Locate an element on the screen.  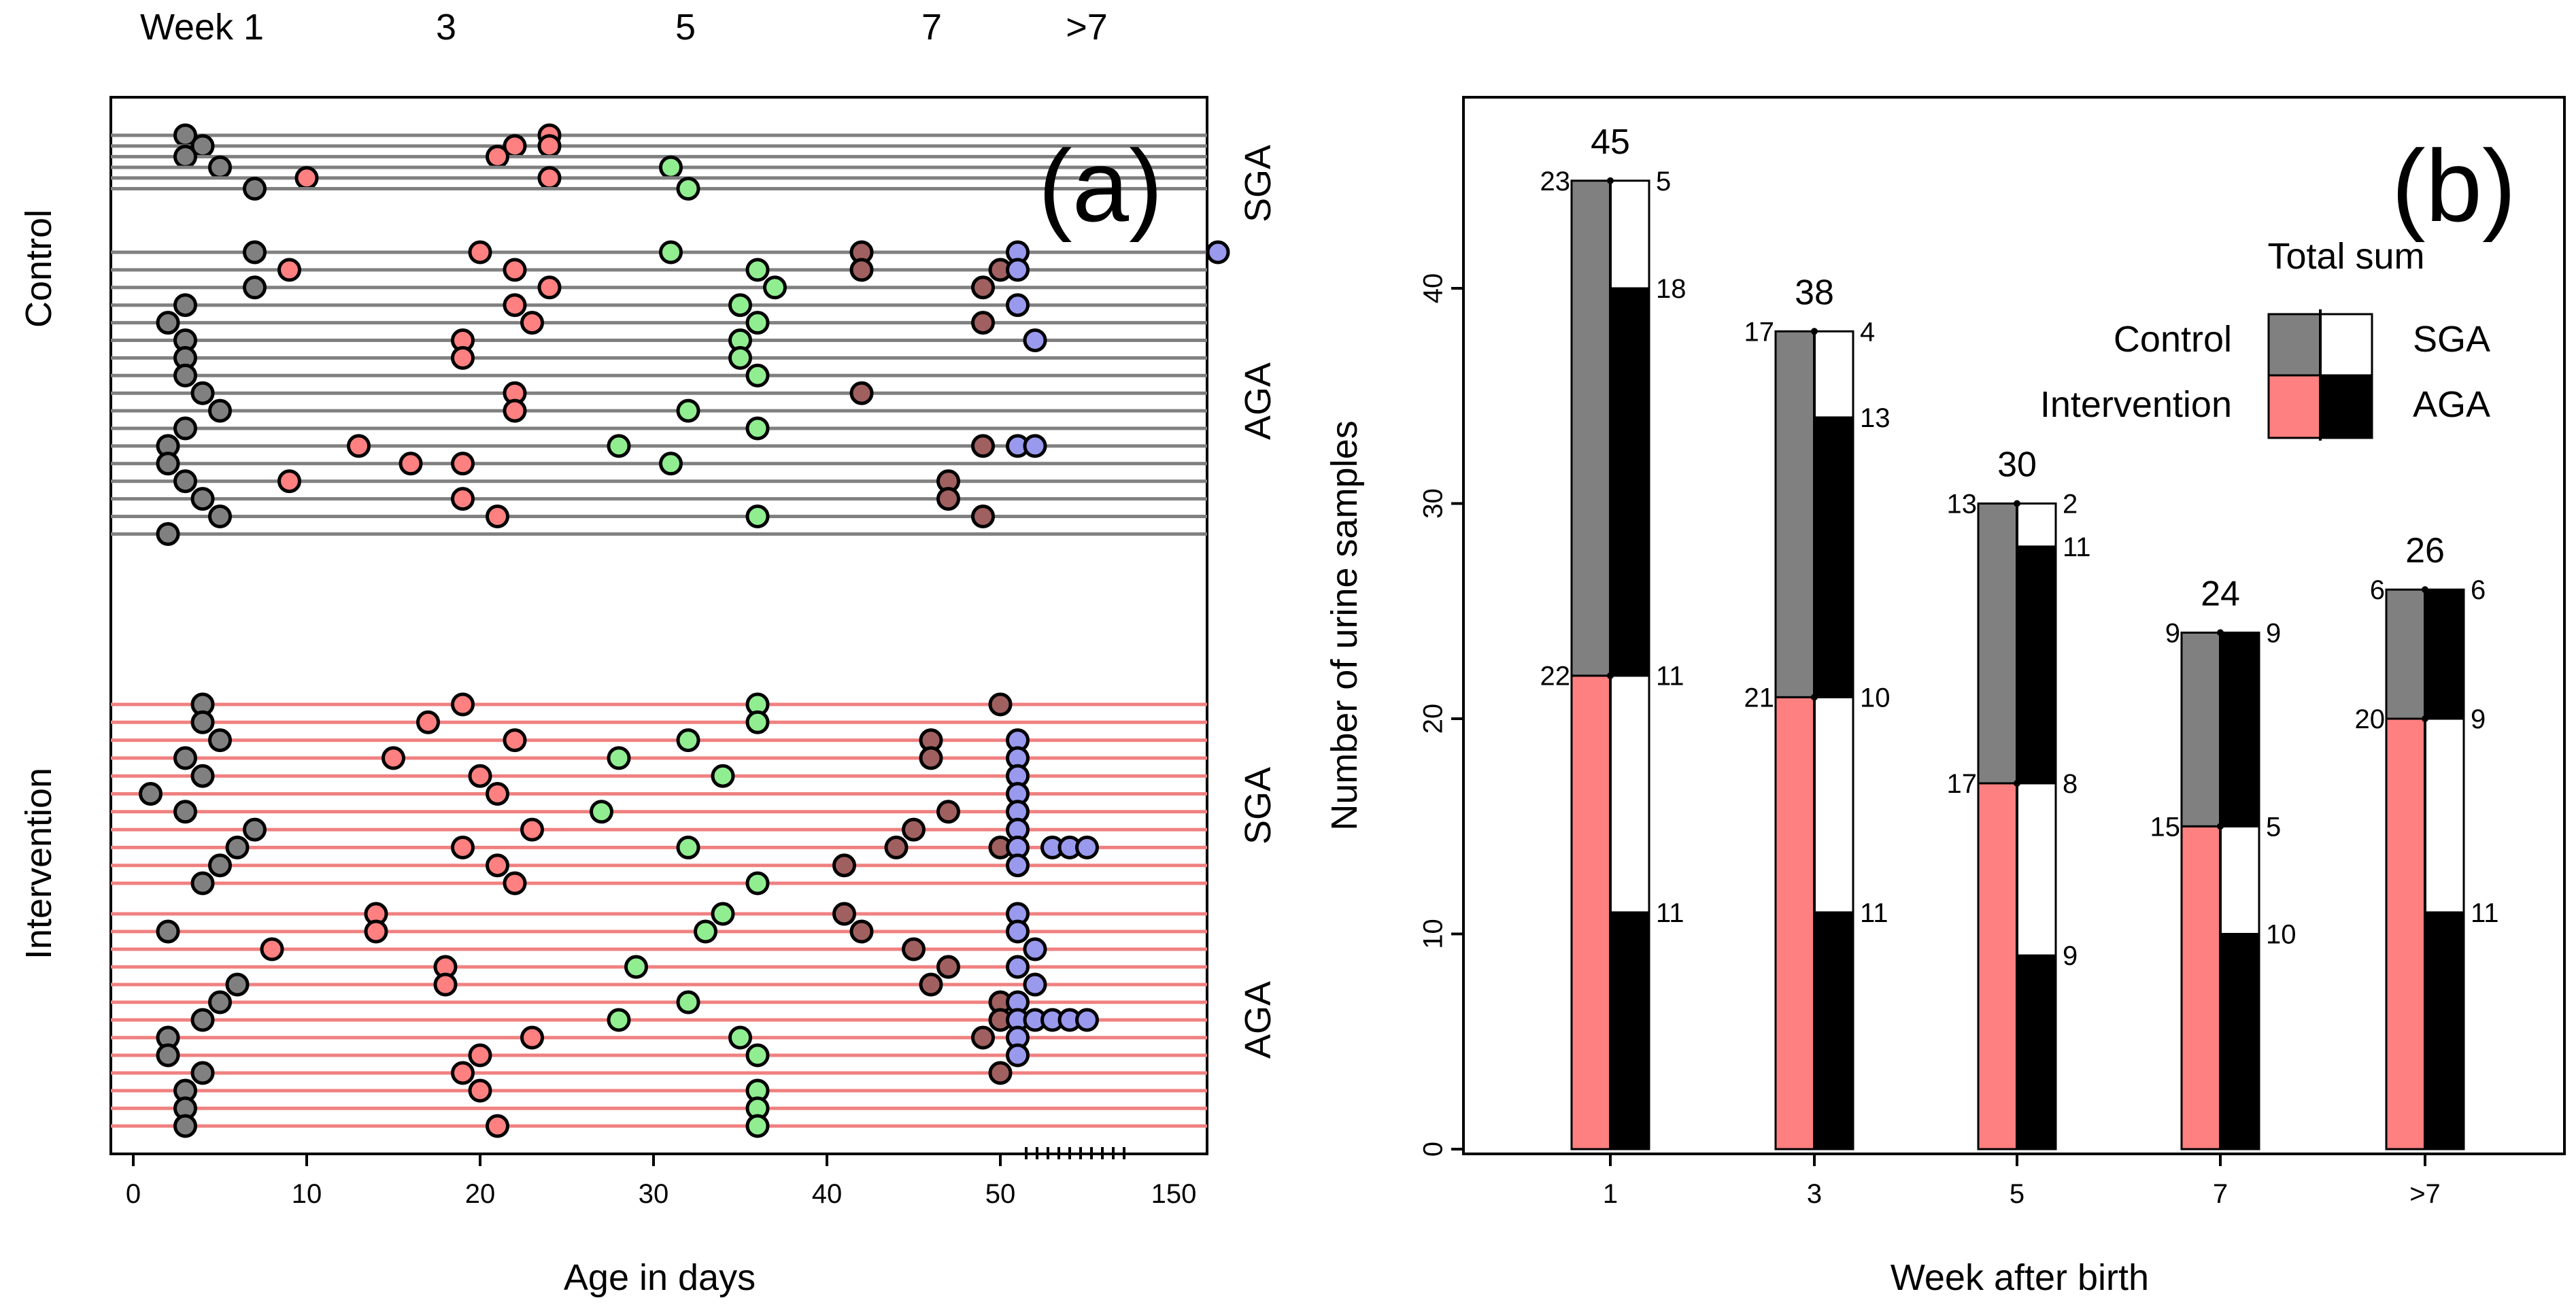
bar-control-sga is located at coordinates (1833, 374).